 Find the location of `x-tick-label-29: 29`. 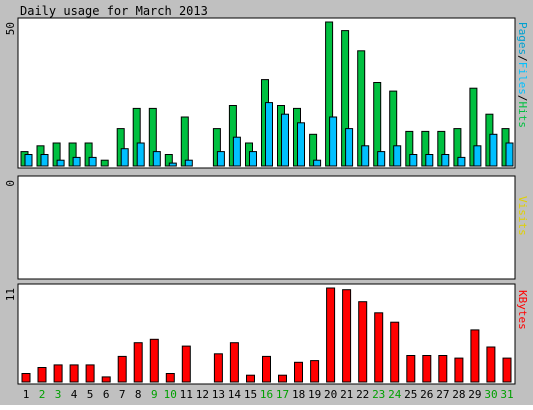

x-tick-label-29: 29 is located at coordinates (474, 394).